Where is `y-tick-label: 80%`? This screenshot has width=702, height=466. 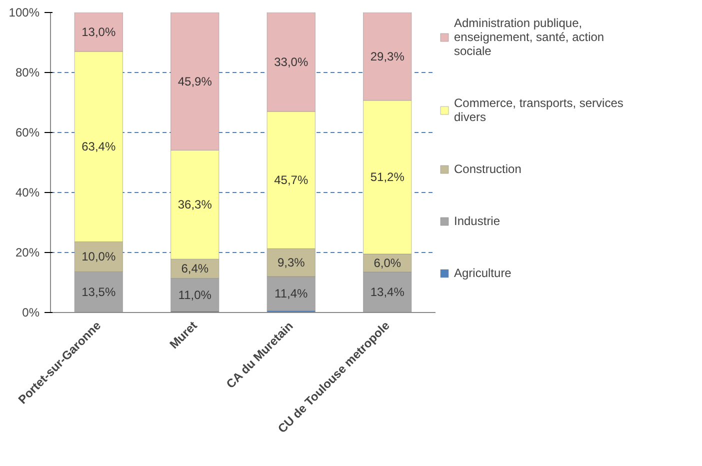 y-tick-label: 80% is located at coordinates (27, 73).